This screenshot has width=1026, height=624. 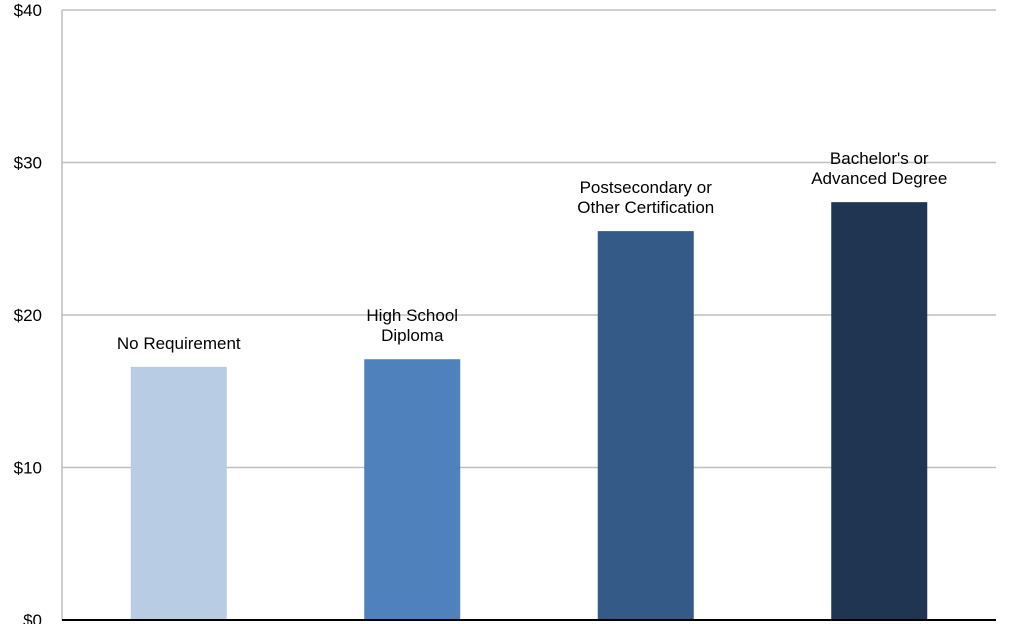 What do you see at coordinates (28, 10) in the screenshot?
I see `y-tick-label: $40` at bounding box center [28, 10].